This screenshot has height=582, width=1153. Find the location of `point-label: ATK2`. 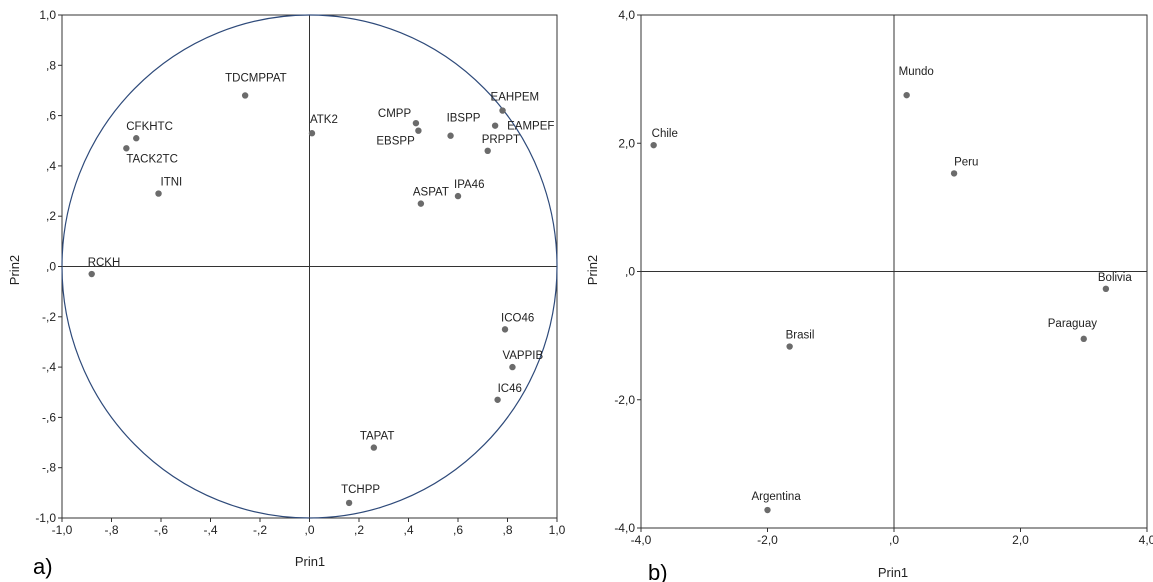

point-label: ATK2 is located at coordinates (324, 120).